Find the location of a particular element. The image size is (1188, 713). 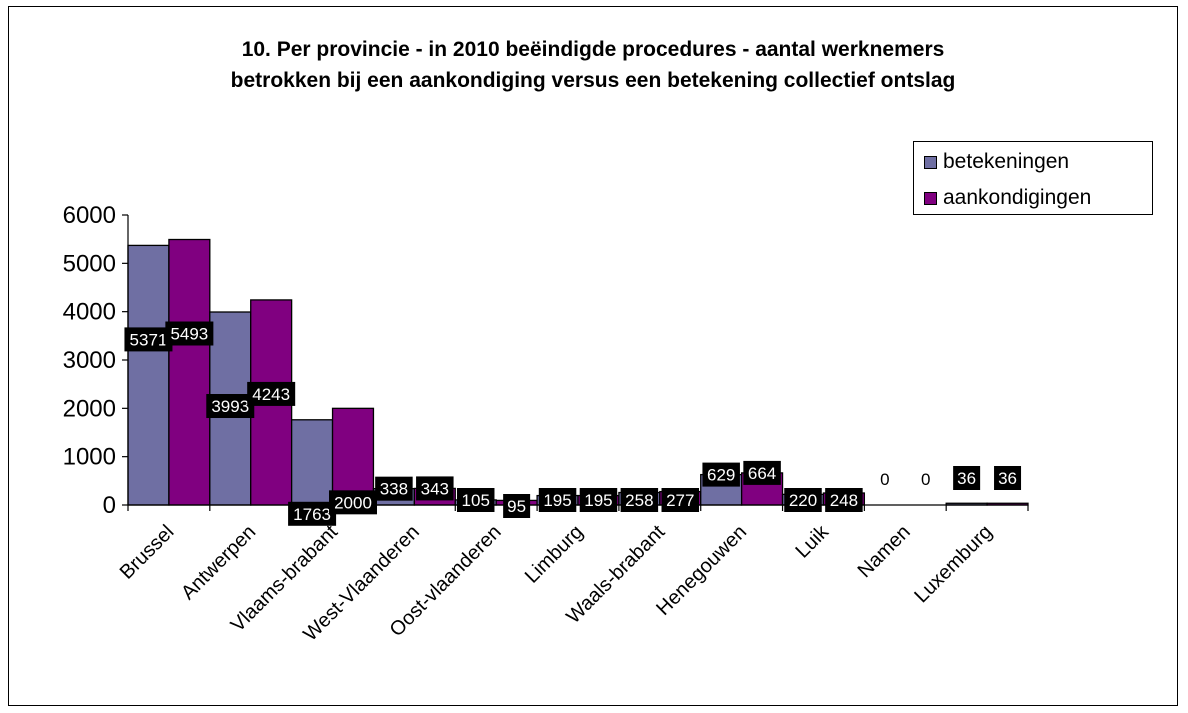

data-label-box-aankondigingen-luxemburg is located at coordinates (1008, 478).